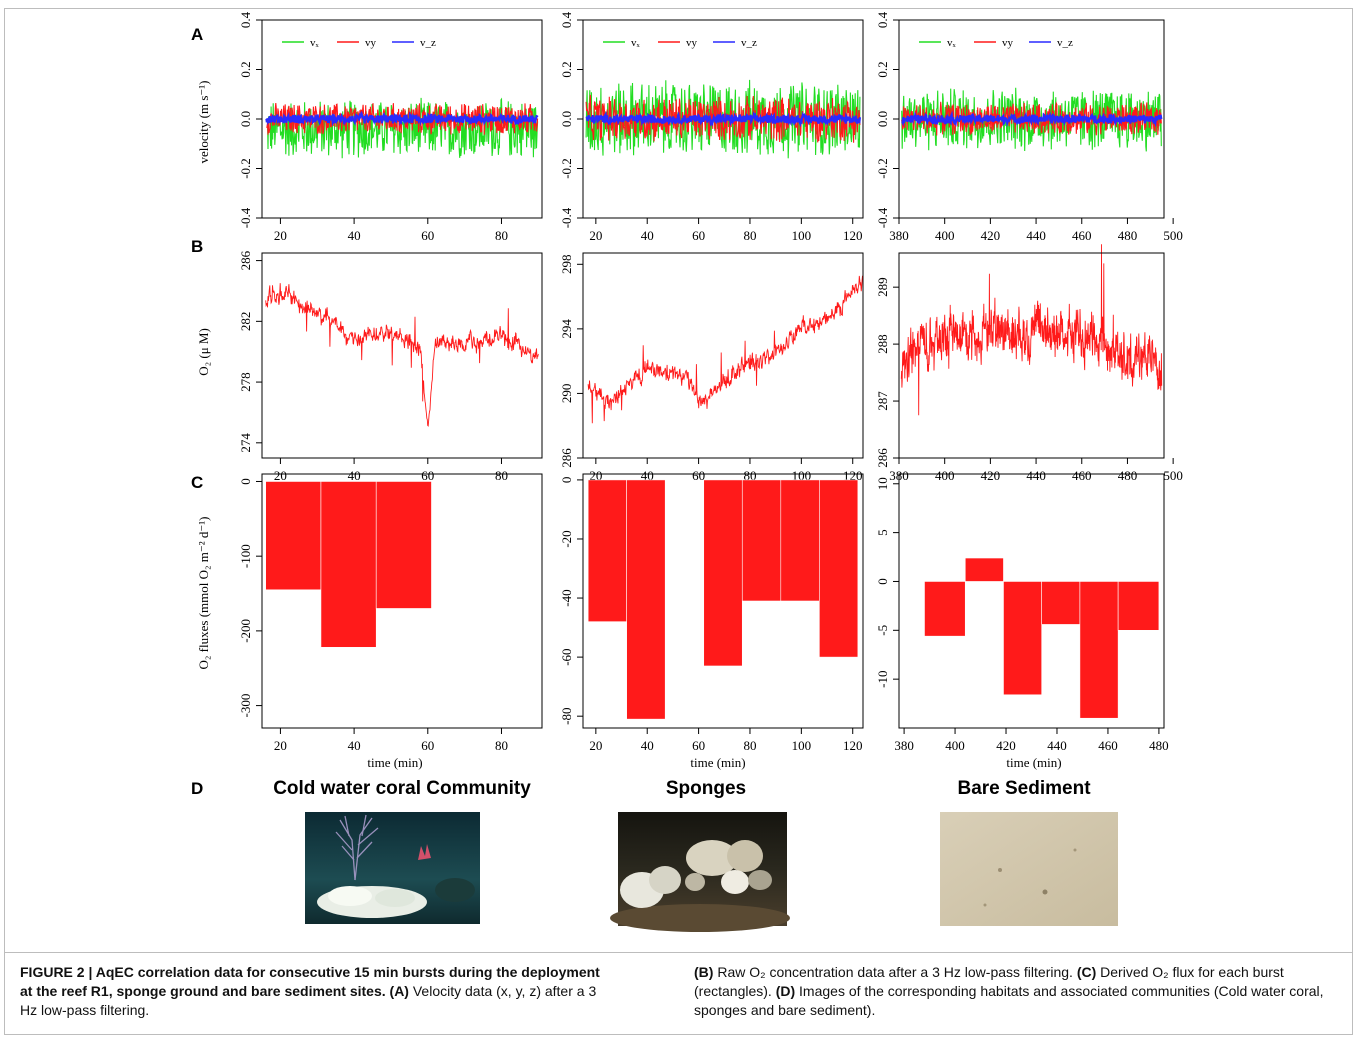 The height and width of the screenshot is (1041, 1358). What do you see at coordinates (1082, 475) in the screenshot?
I see `x-tick-label-B3-4: 460` at bounding box center [1082, 475].